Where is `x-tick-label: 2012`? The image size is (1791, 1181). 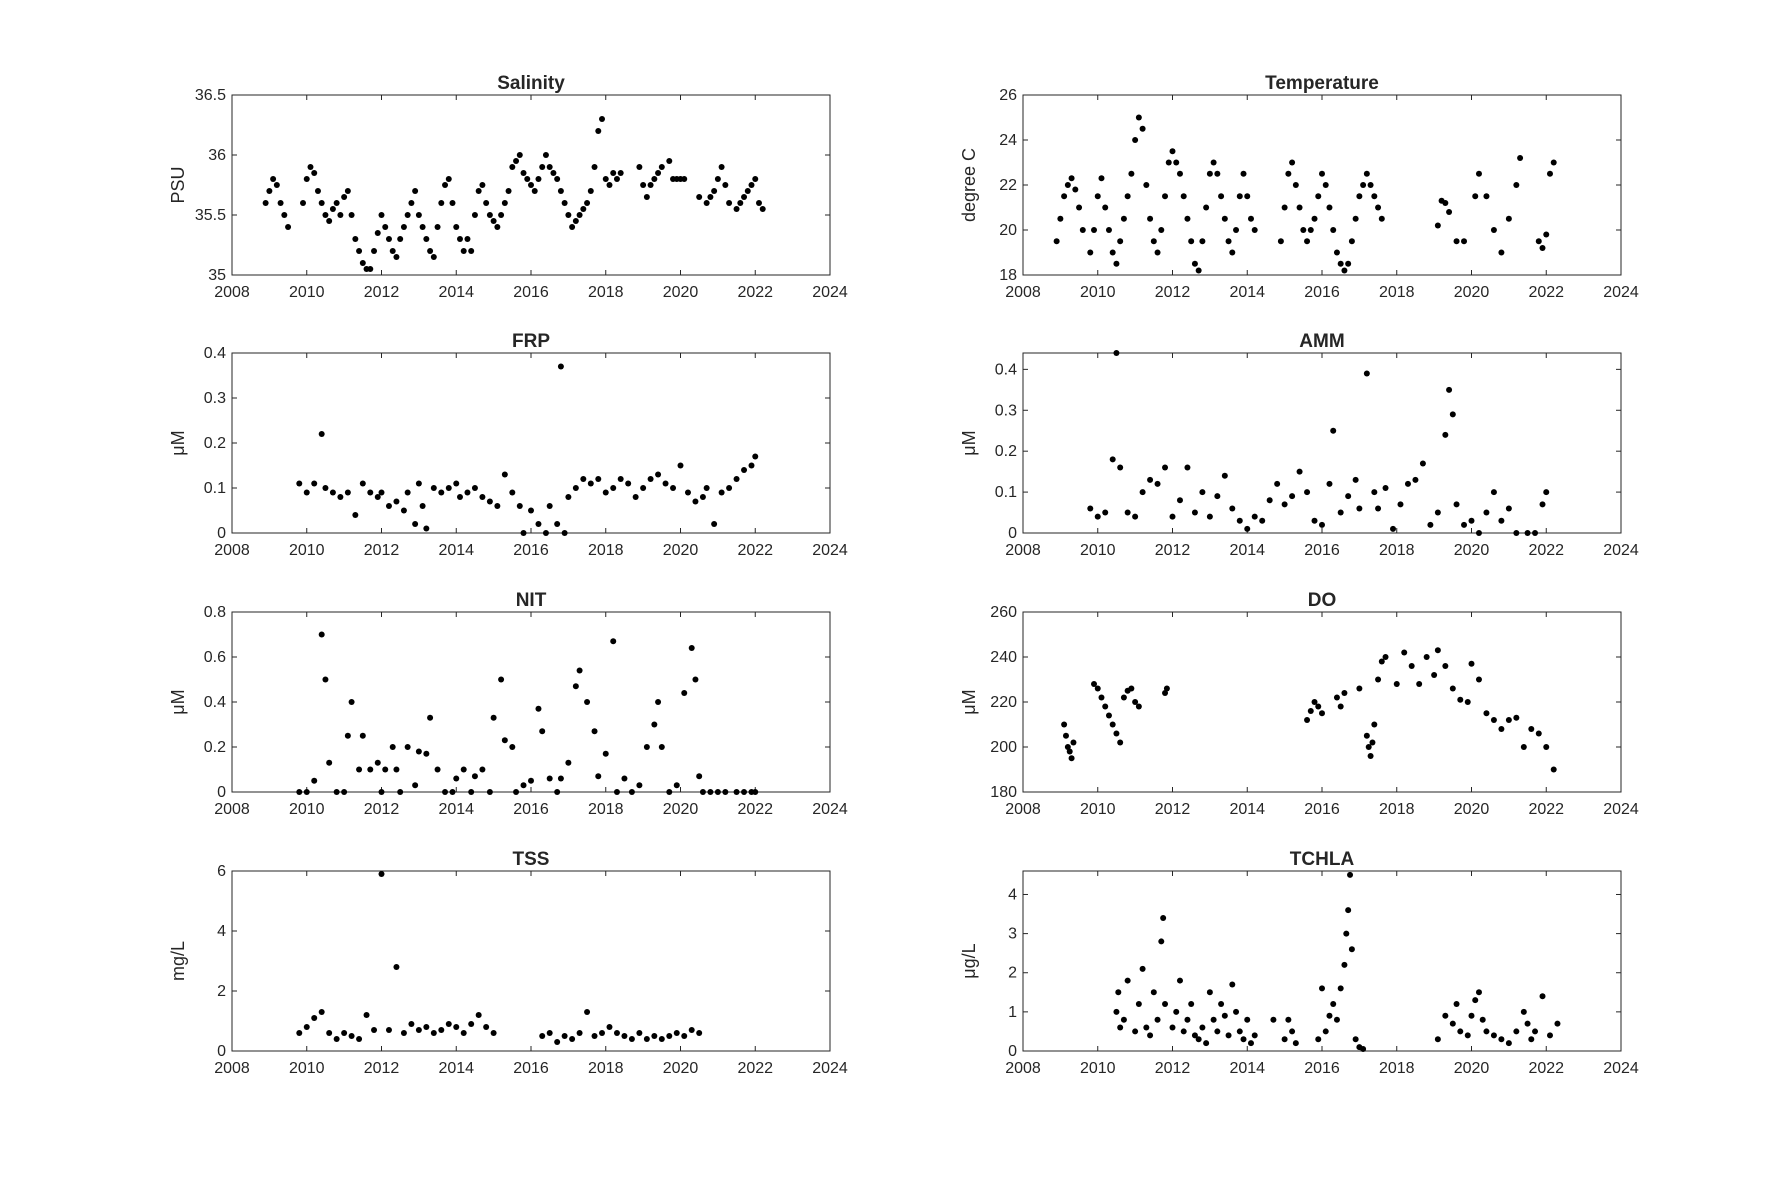
x-tick-label: 2012 is located at coordinates (382, 1068).